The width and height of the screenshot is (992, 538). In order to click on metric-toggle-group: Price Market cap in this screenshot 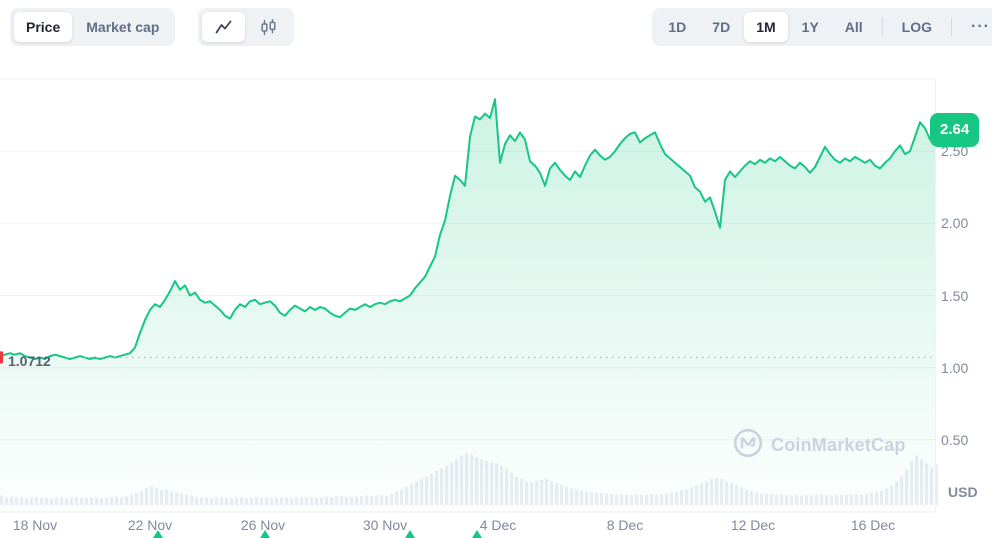, I will do `click(93, 27)`.